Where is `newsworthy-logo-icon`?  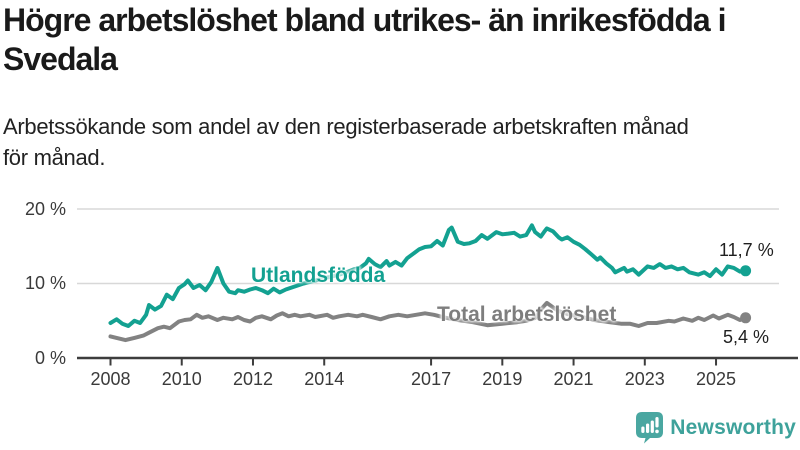
newsworthy-logo-icon is located at coordinates (650, 428).